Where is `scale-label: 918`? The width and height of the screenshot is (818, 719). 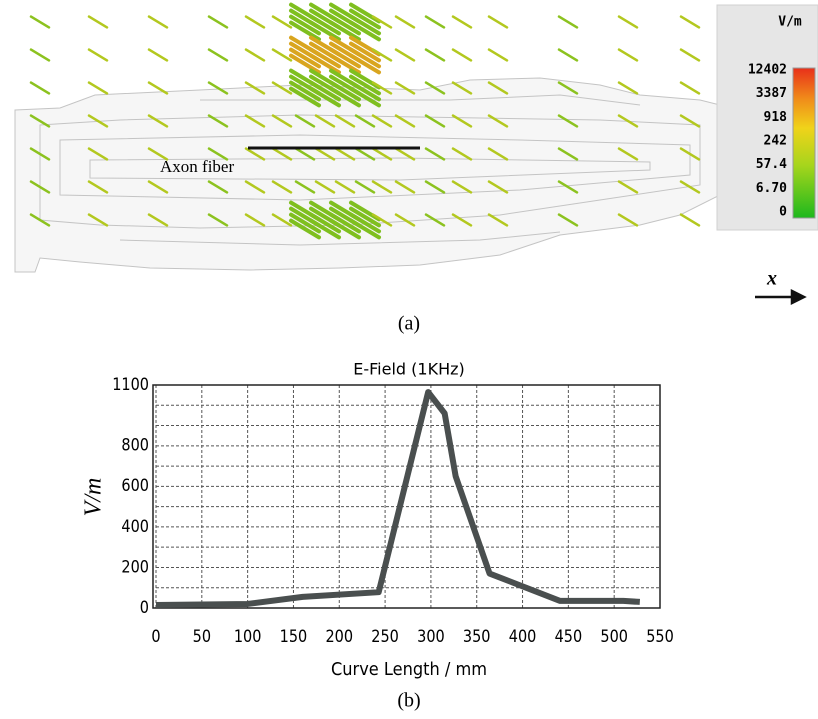 scale-label: 918 is located at coordinates (776, 117).